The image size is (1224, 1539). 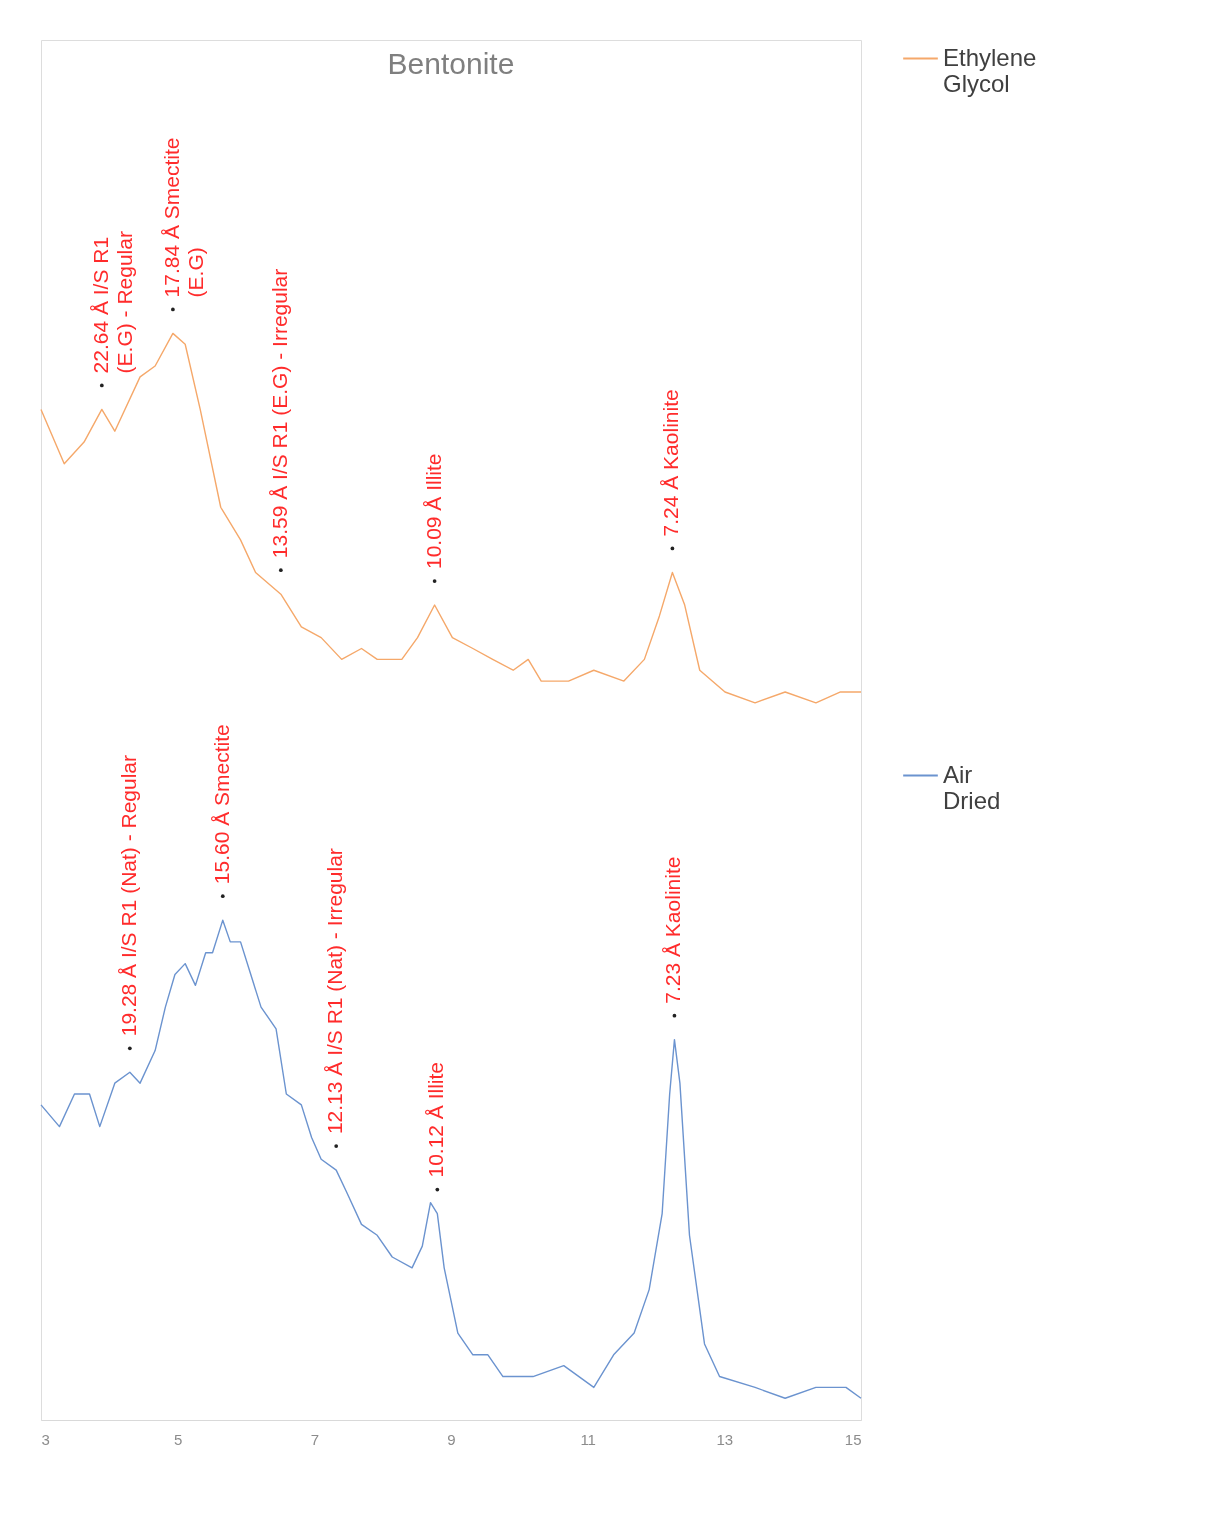 What do you see at coordinates (279, 413) in the screenshot?
I see `annotation: 13.59 Å I/S R1 (E.G) - Irregular` at bounding box center [279, 413].